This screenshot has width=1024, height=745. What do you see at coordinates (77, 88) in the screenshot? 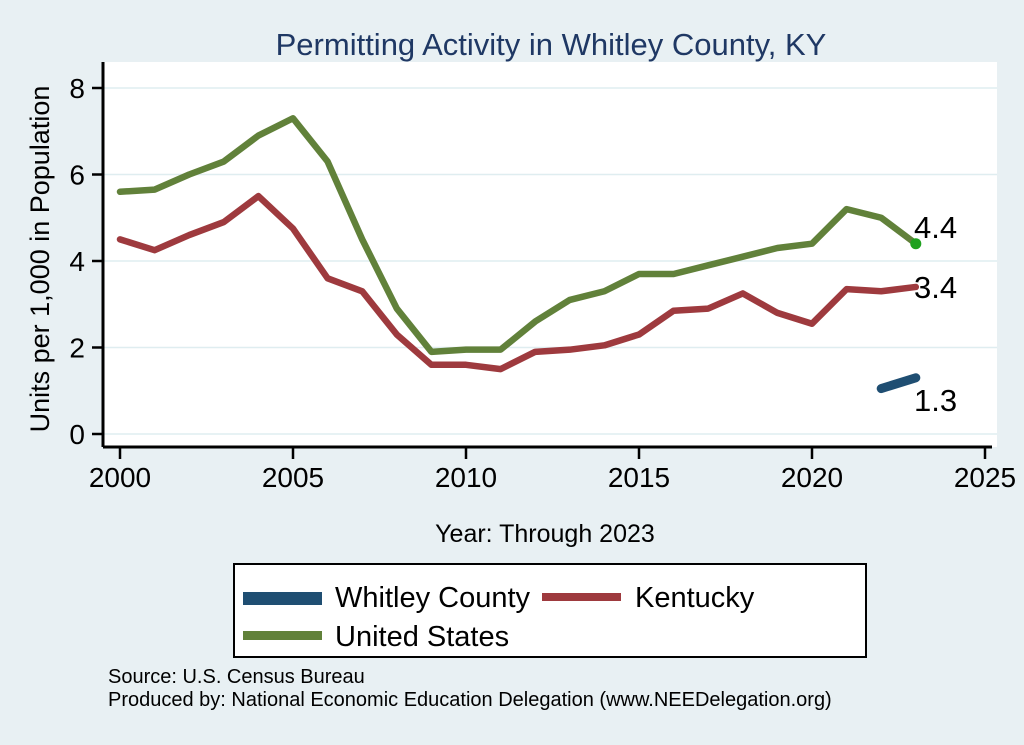
I see `y-tick-label: 8` at bounding box center [77, 88].